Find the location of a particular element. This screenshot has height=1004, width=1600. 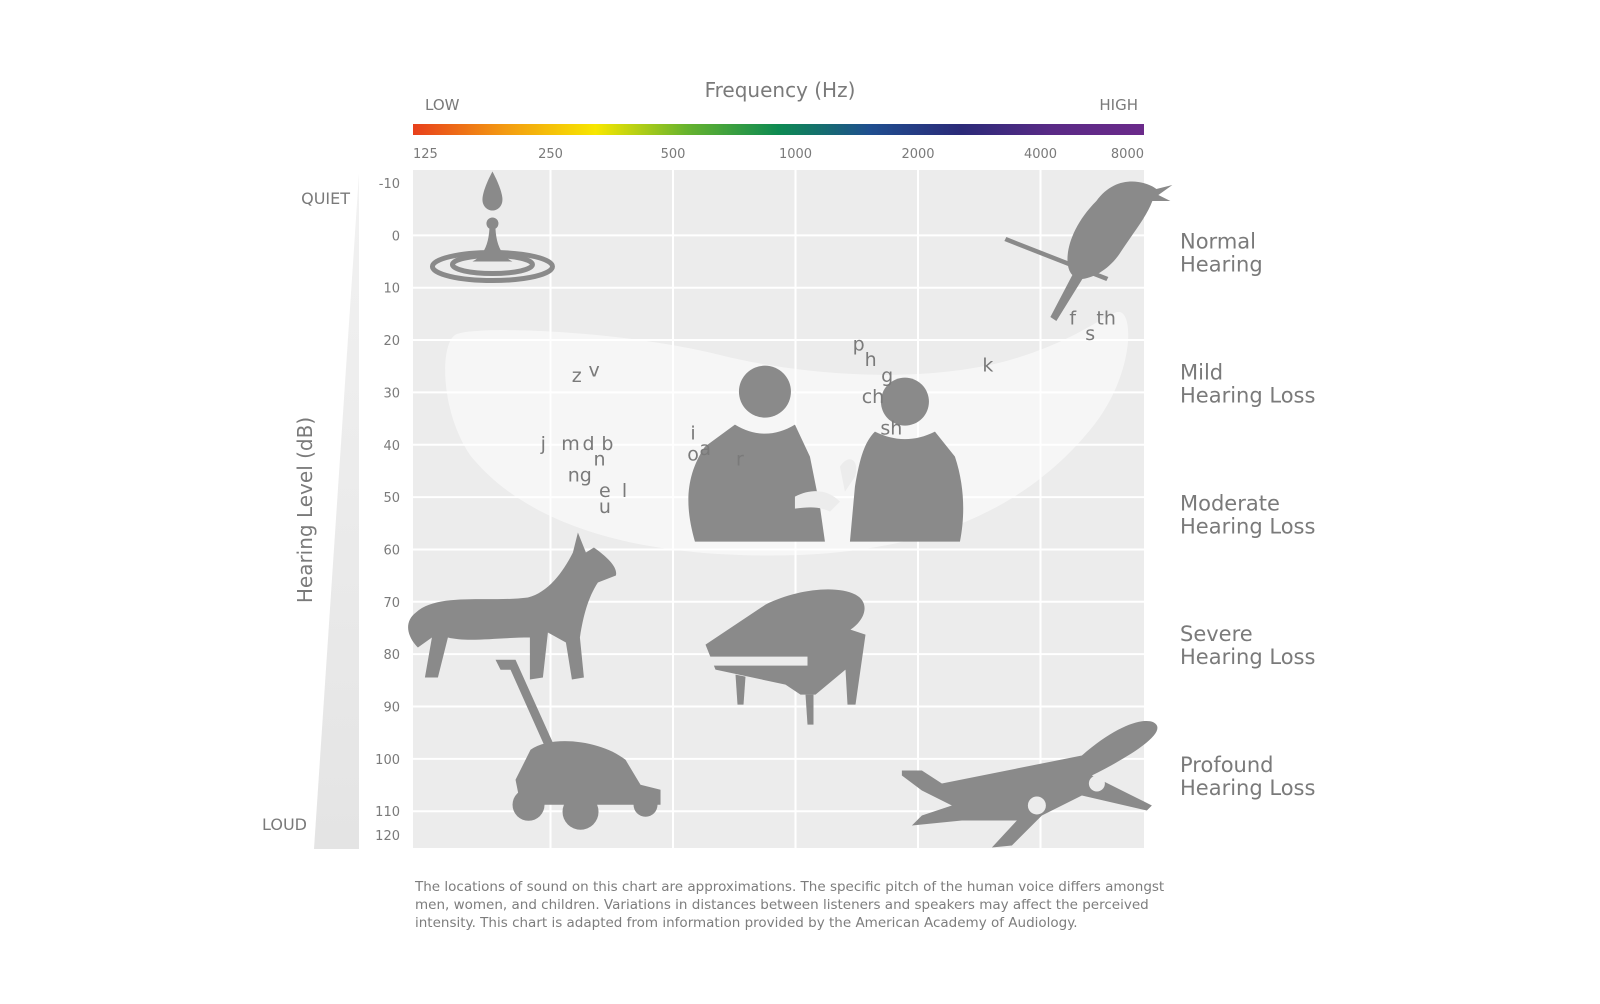

level-loud-label: LOUD is located at coordinates (284, 824).